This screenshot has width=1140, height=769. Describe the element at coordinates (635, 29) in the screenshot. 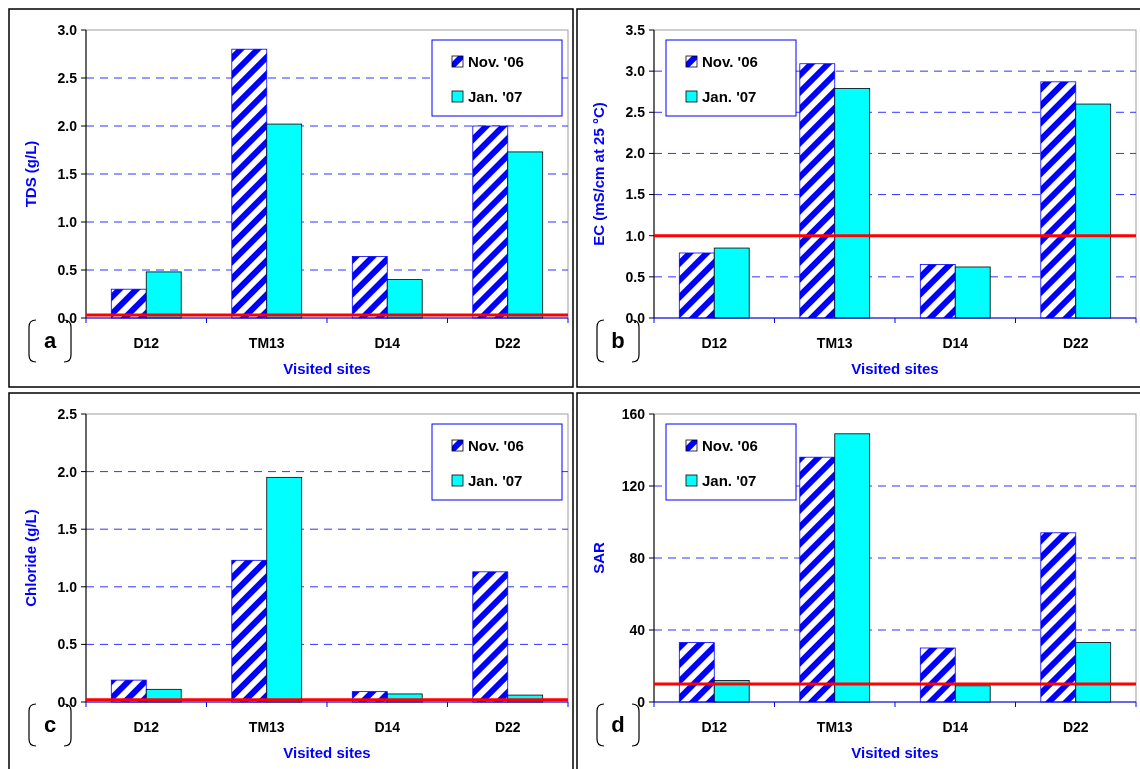

I see `y-tick-label: 3.5` at that location.